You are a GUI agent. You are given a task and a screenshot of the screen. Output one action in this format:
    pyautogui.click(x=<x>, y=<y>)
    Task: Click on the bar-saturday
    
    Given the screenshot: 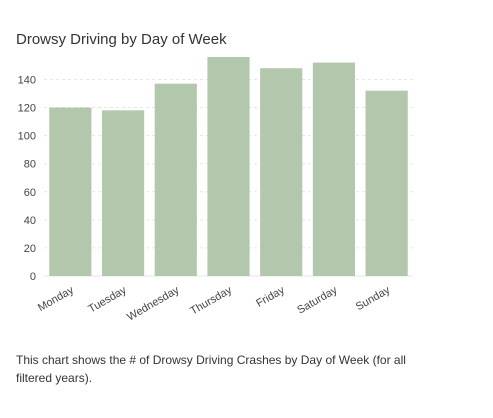 What is the action you would take?
    pyautogui.click(x=334, y=169)
    